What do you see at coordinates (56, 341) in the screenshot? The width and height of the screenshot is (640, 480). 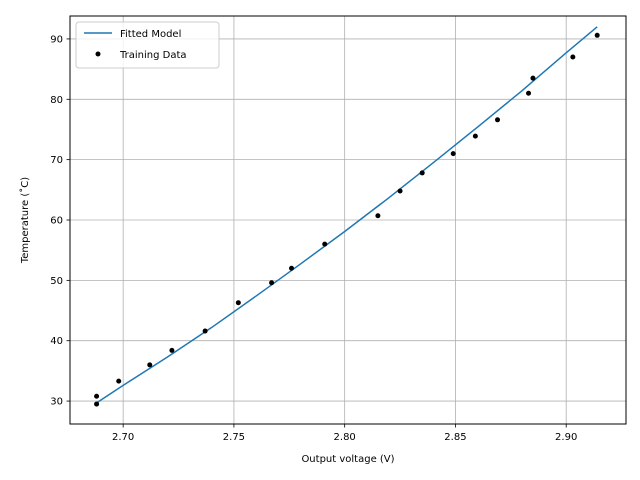 I see `y-tick-label: 40` at bounding box center [56, 341].